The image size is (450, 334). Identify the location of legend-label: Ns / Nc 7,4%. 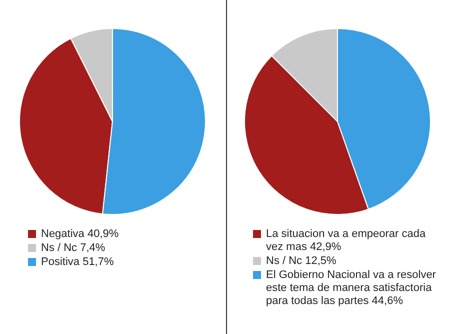
(73, 248).